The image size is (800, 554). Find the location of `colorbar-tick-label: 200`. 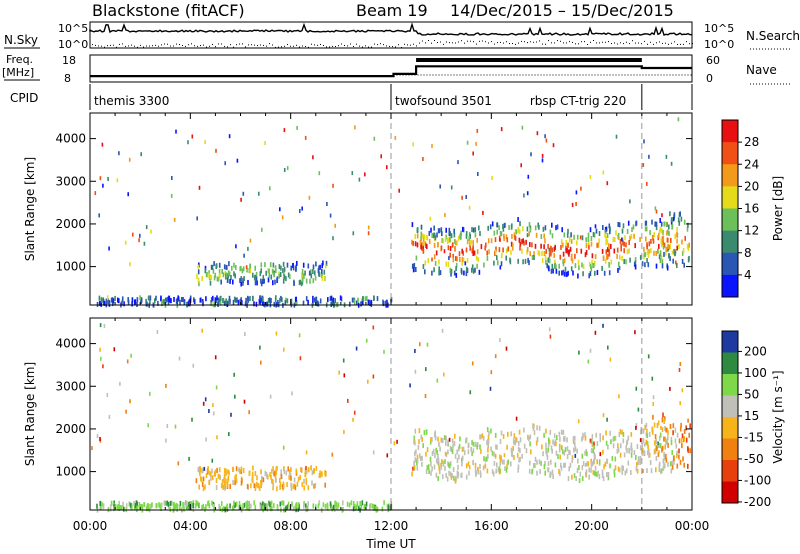

colorbar-tick-label: 200 is located at coordinates (755, 351).